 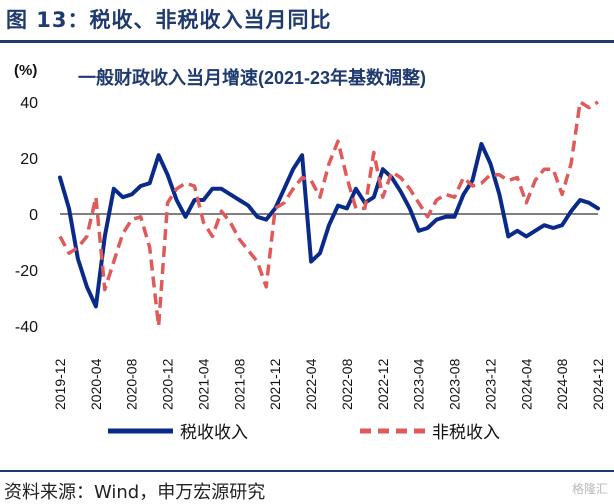 What do you see at coordinates (132, 384) in the screenshot?
I see `x-tick-label: 2020-08` at bounding box center [132, 384].